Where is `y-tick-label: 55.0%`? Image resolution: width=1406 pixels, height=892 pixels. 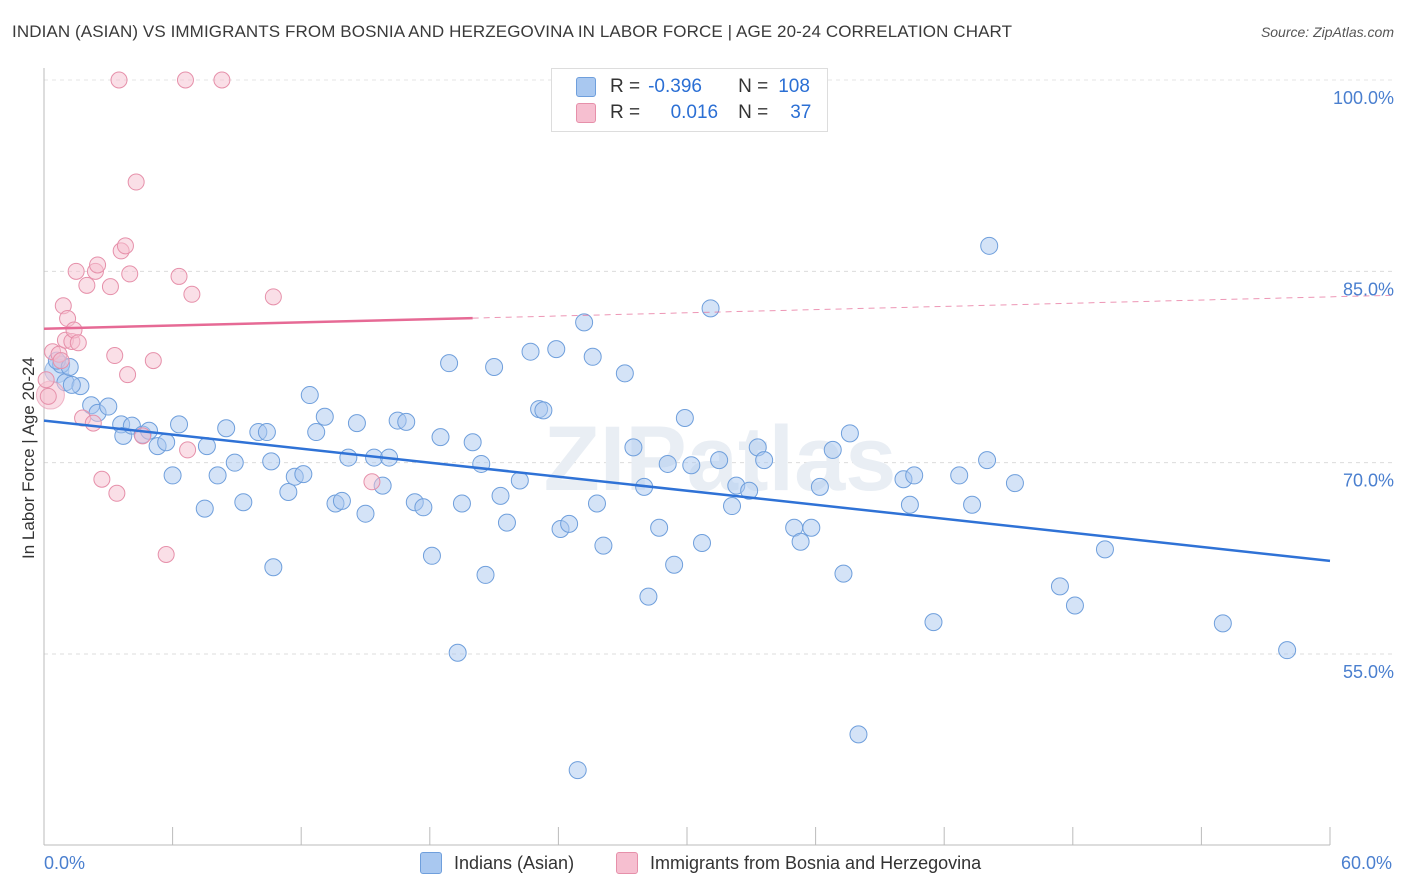
y-tick-label: 55.0% is located at coordinates (1368, 672).